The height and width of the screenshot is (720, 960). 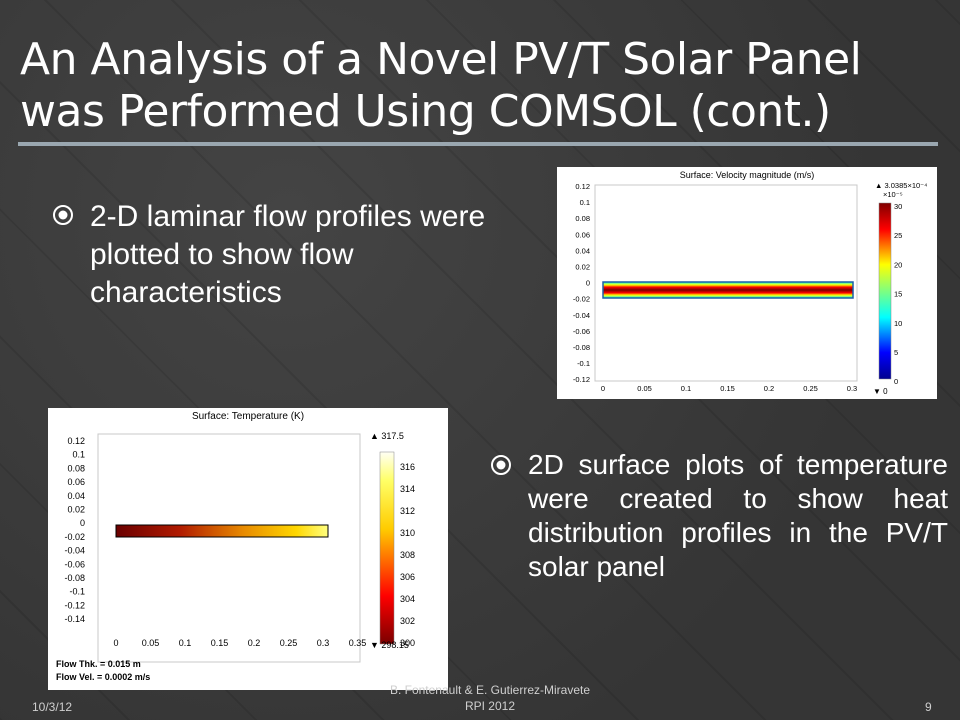 What do you see at coordinates (389, 645) in the screenshot?
I see `temperature-colorbar-min: ▼ 298.15` at bounding box center [389, 645].